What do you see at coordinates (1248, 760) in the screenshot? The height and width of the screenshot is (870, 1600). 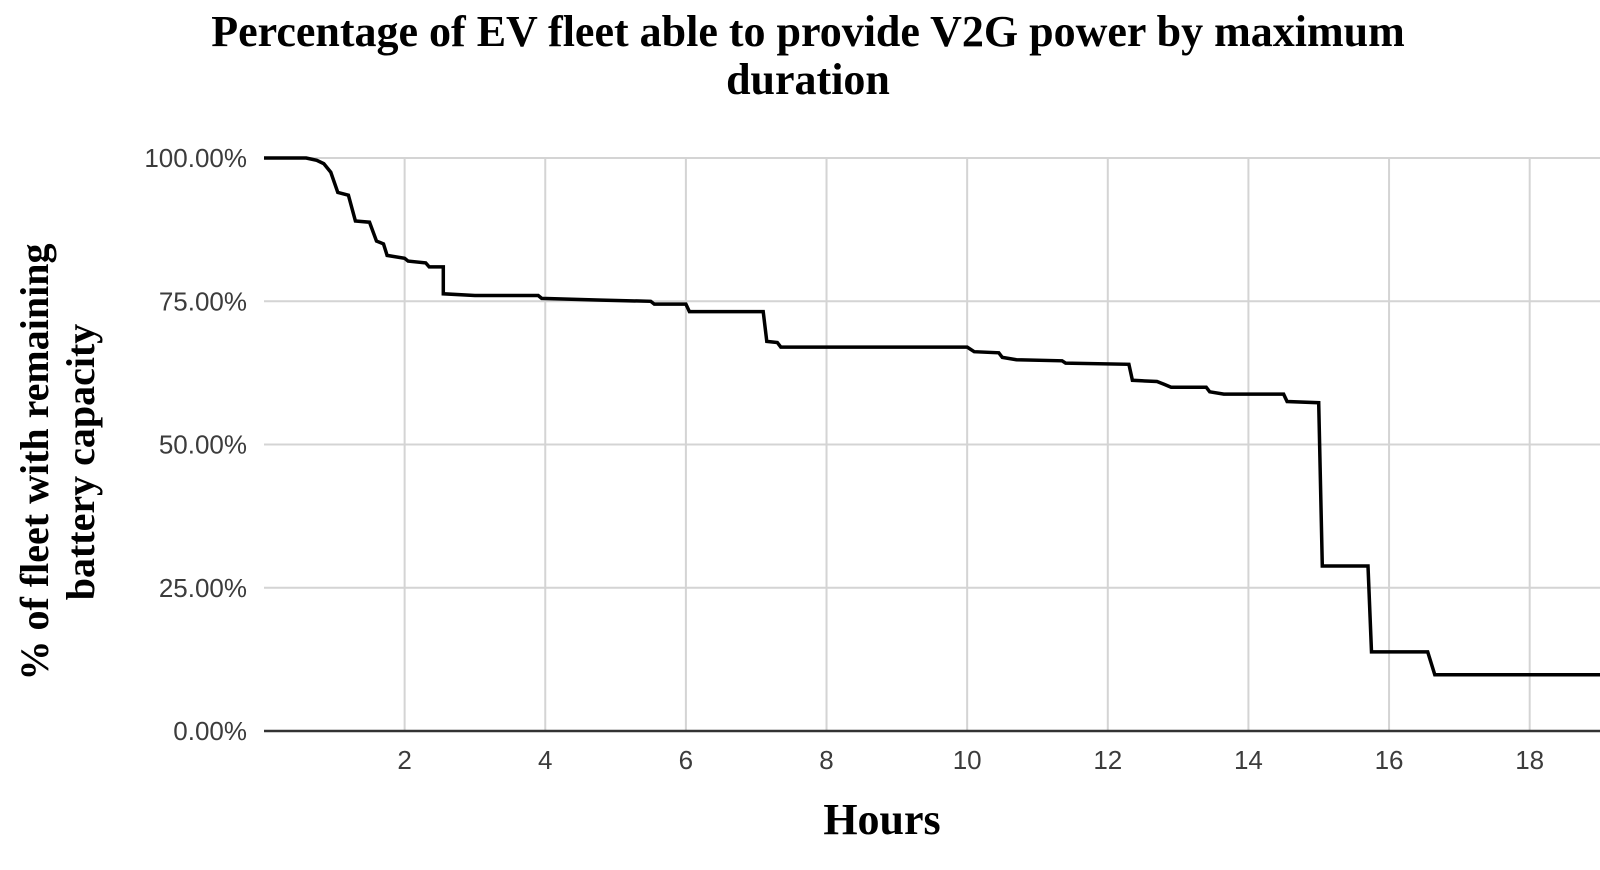 I see `x-tick-label: 14` at bounding box center [1248, 760].